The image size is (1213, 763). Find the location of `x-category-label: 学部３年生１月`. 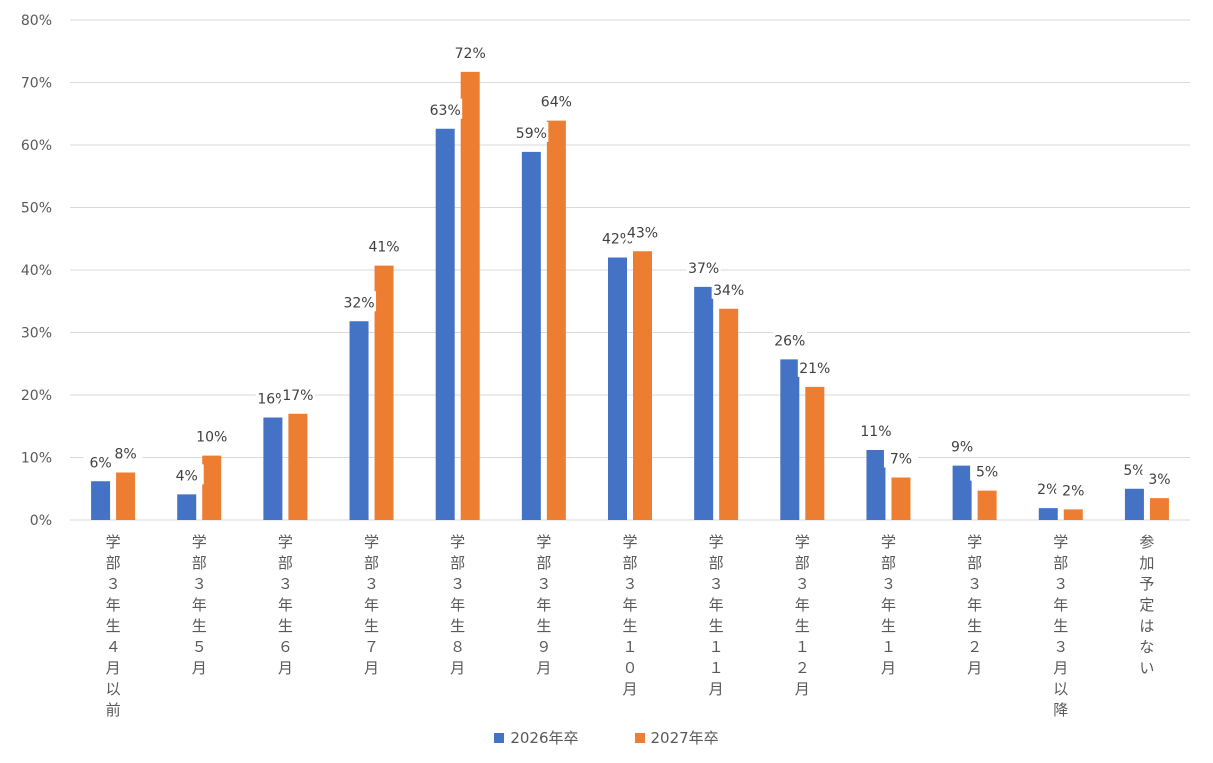

x-category-label: 学部３年生１月 is located at coordinates (888, 605).